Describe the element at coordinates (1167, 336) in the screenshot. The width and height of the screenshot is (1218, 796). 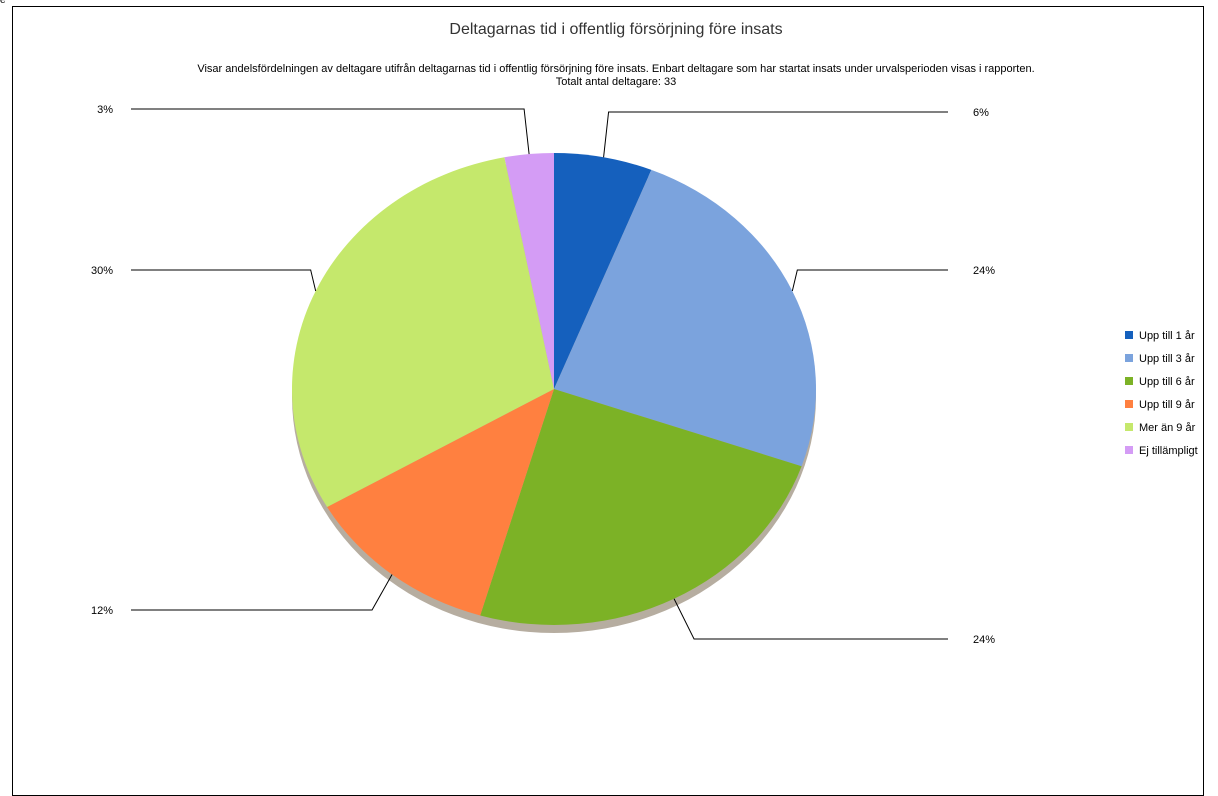
I see `legend-label-1: Upp till 1 år` at that location.